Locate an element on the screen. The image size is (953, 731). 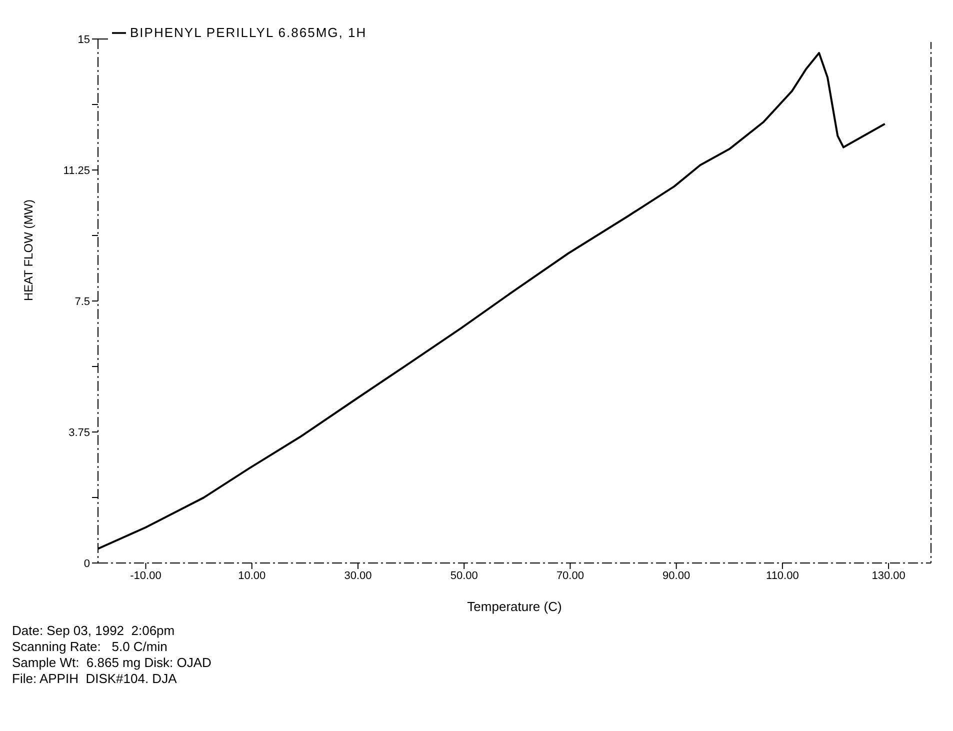
x-tick-label: 70.00 is located at coordinates (570, 576).